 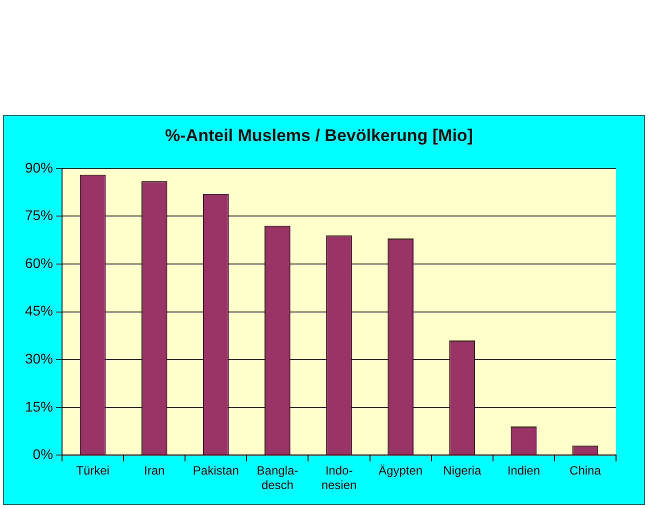 What do you see at coordinates (39, 406) in the screenshot?
I see `y-tick-label: 15%` at bounding box center [39, 406].